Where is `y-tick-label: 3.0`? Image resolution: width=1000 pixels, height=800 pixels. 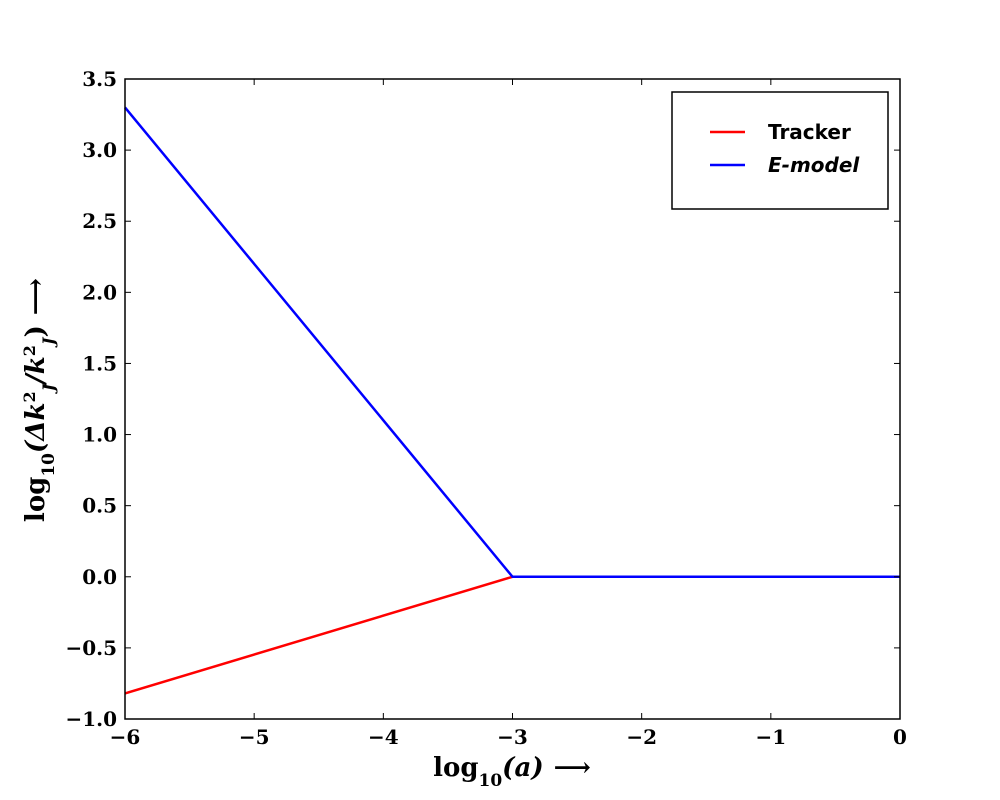 y-tick-label: 3.0 is located at coordinates (99, 150).